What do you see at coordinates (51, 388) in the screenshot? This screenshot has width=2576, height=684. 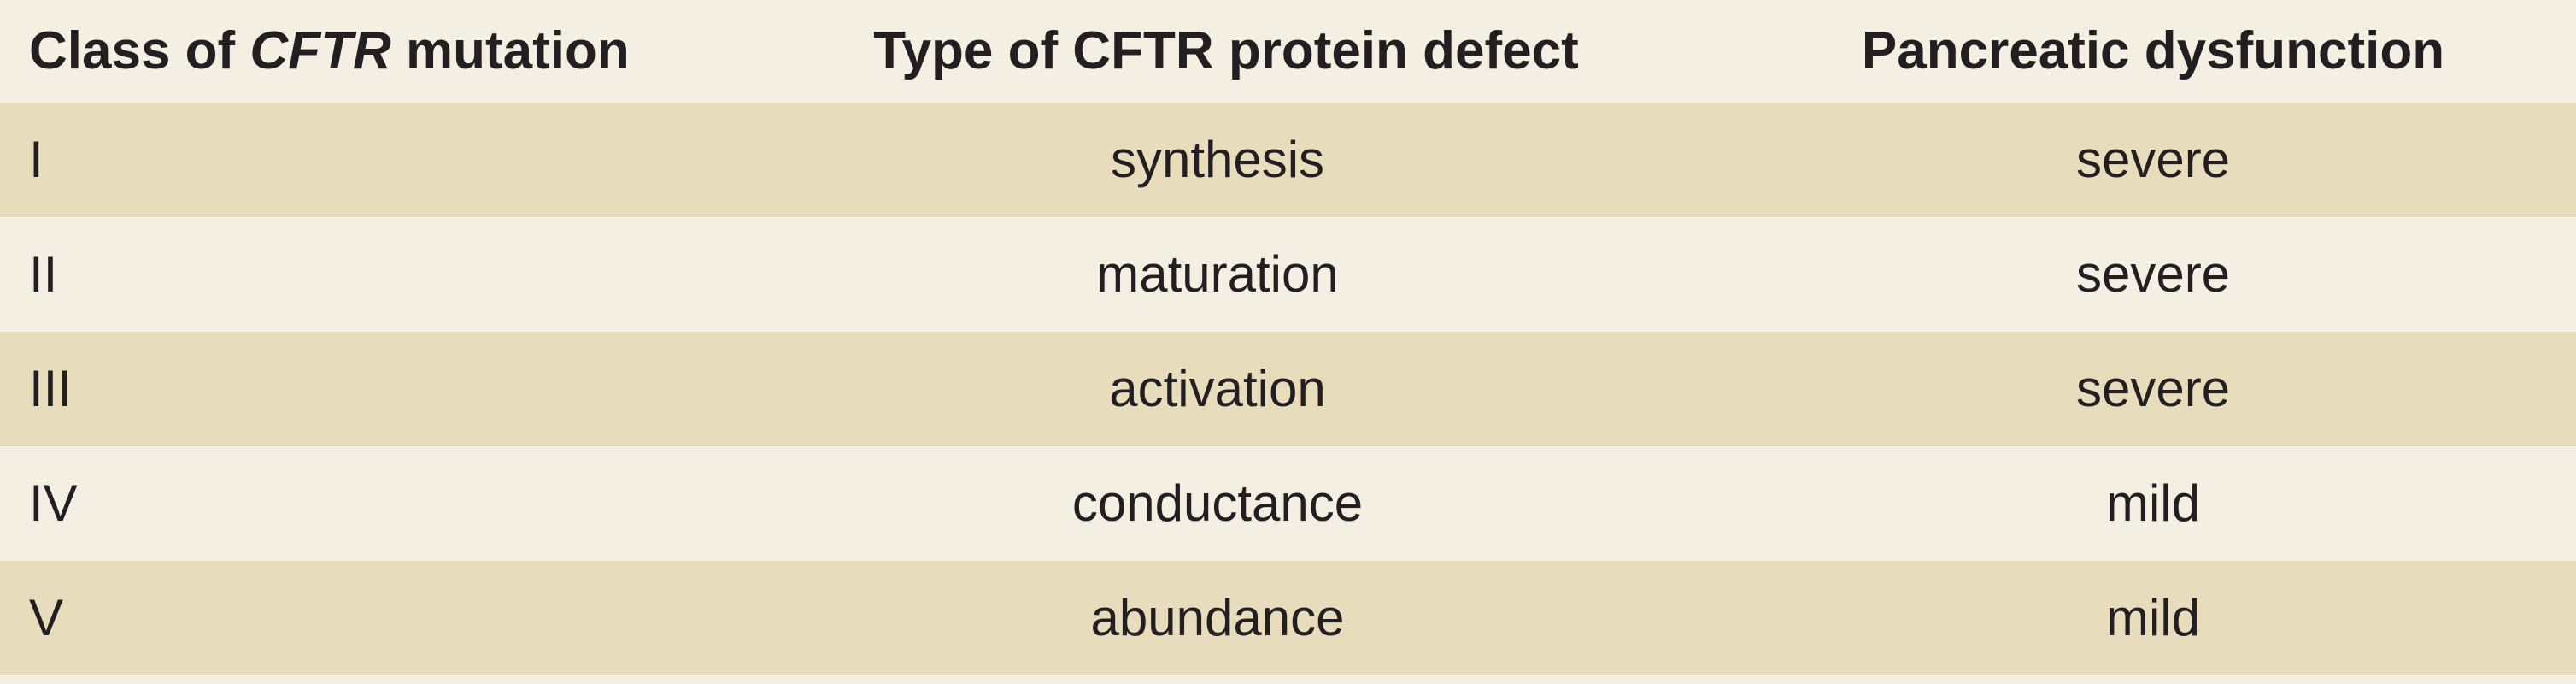 I see `cell-class: III` at bounding box center [51, 388].